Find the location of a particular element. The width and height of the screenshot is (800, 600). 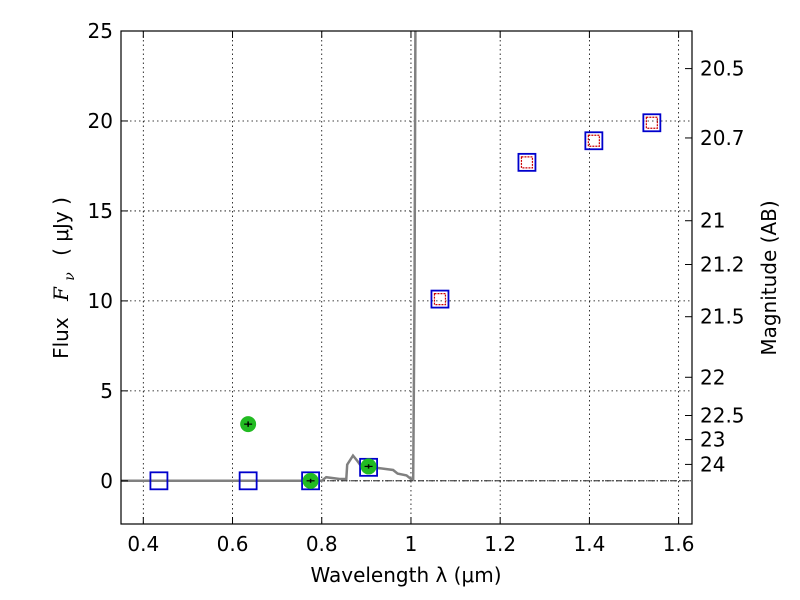

magnitude-tick-label: 21.5 is located at coordinates (722, 317).